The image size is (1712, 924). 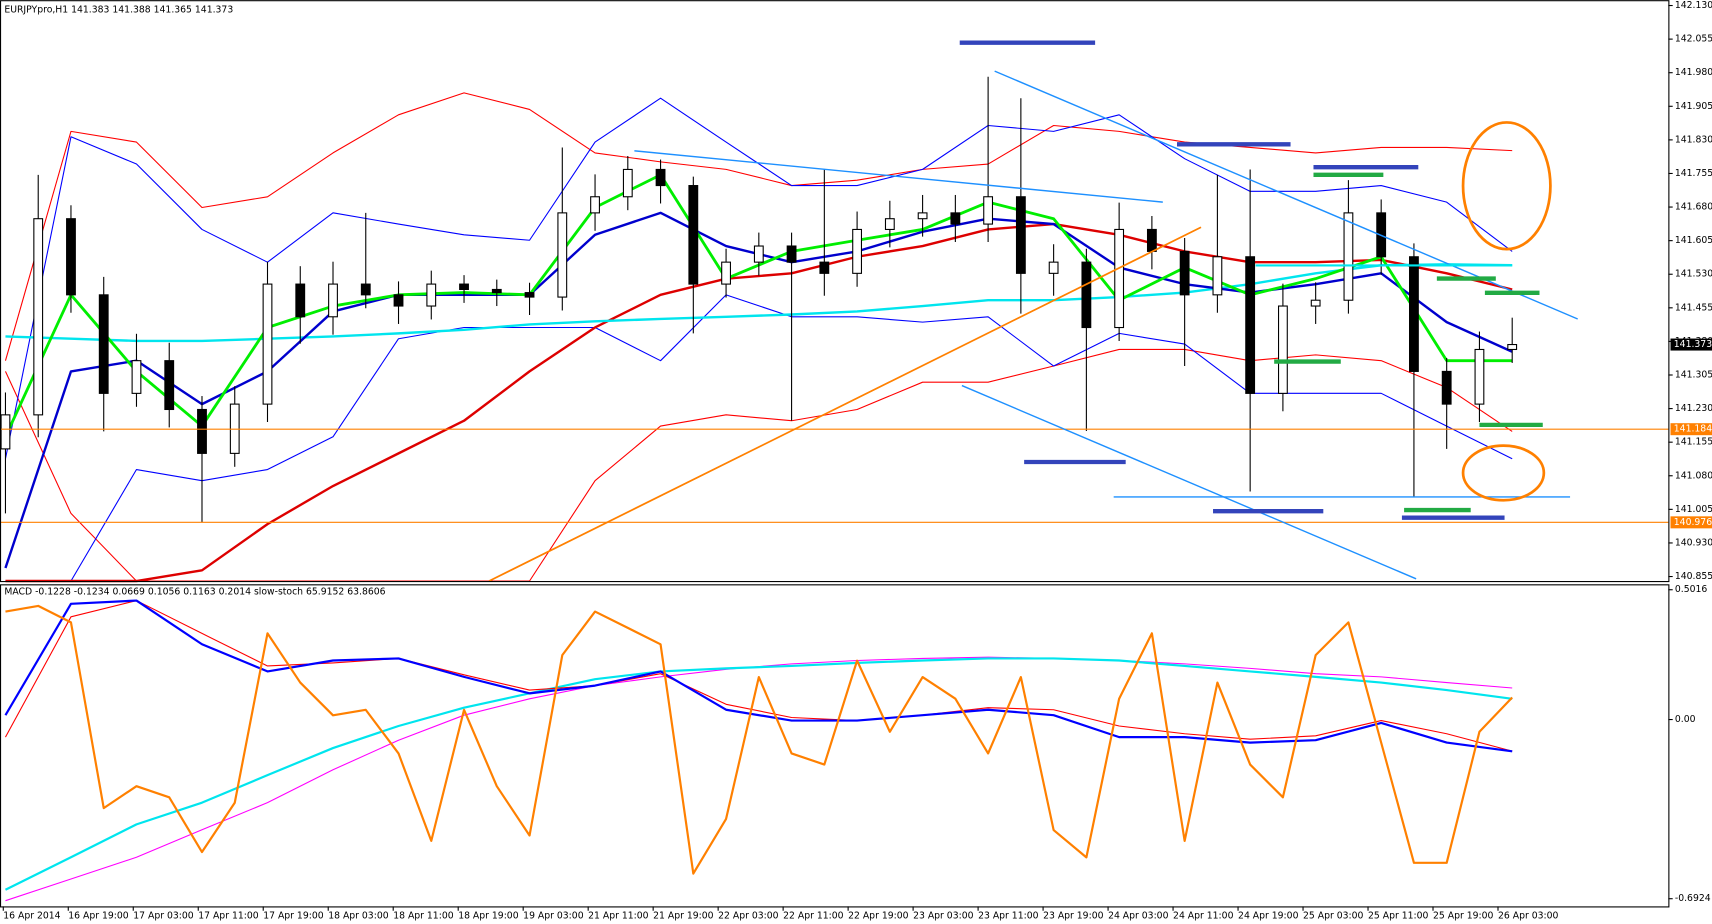 What do you see at coordinates (423, 916) in the screenshot?
I see `x-tick-label: 18 Apr 11:00` at bounding box center [423, 916].